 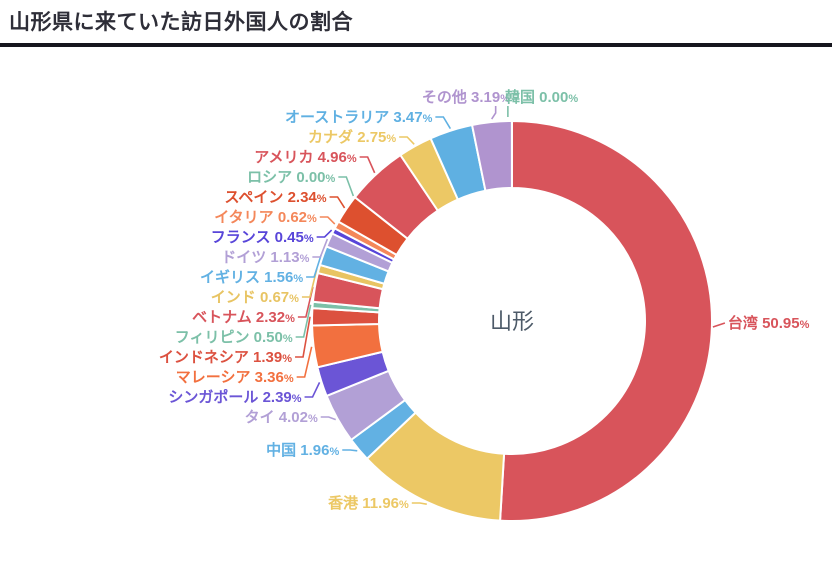 I want to click on slice-label: インドネシア 1.39%, so click(x=225, y=357).